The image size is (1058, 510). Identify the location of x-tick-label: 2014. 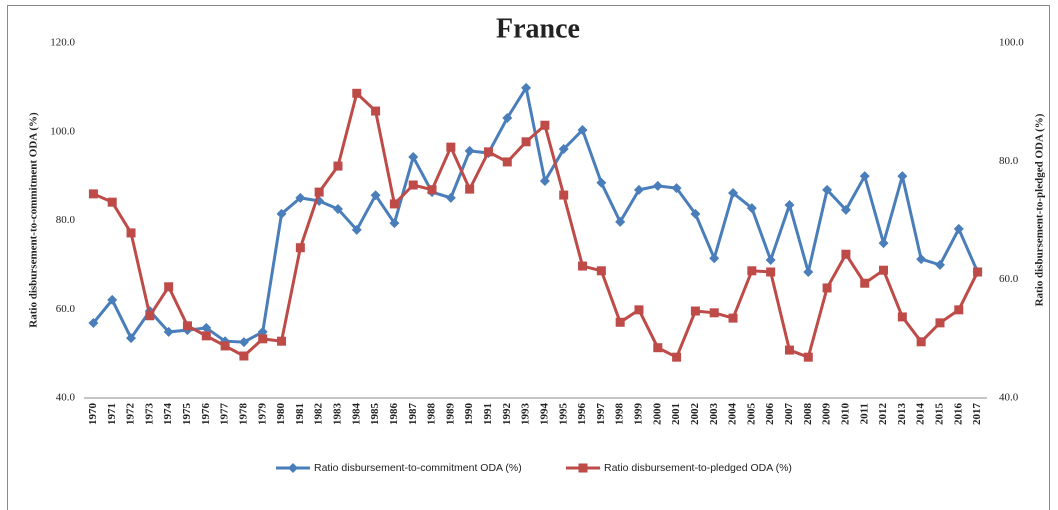
(921, 414).